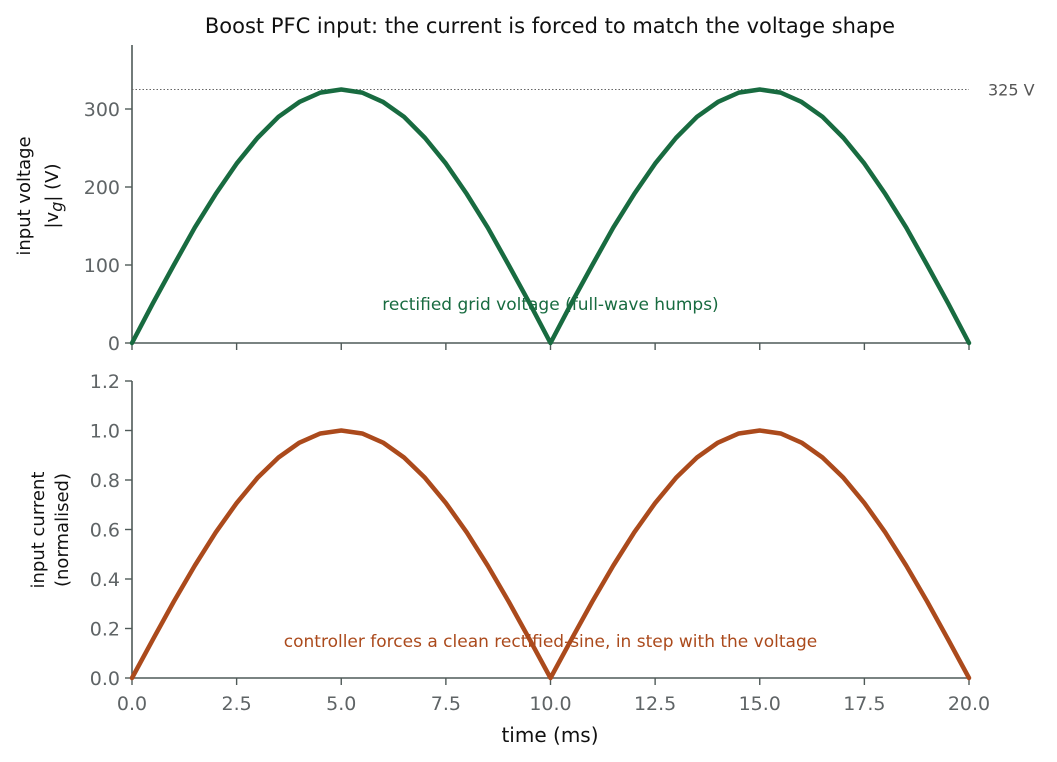  Describe the element at coordinates (237, 704) in the screenshot. I see `x-tick-label: 2.5` at that location.